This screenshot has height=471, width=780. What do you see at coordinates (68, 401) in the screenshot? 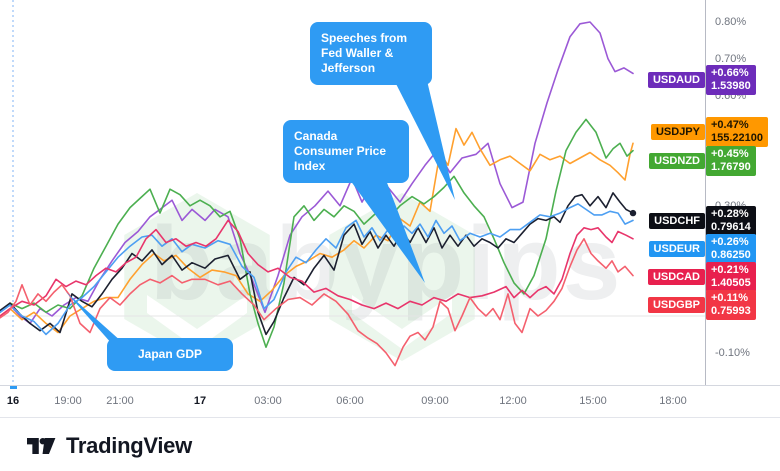
I see `time-tick-label: 19:00` at bounding box center [68, 401].